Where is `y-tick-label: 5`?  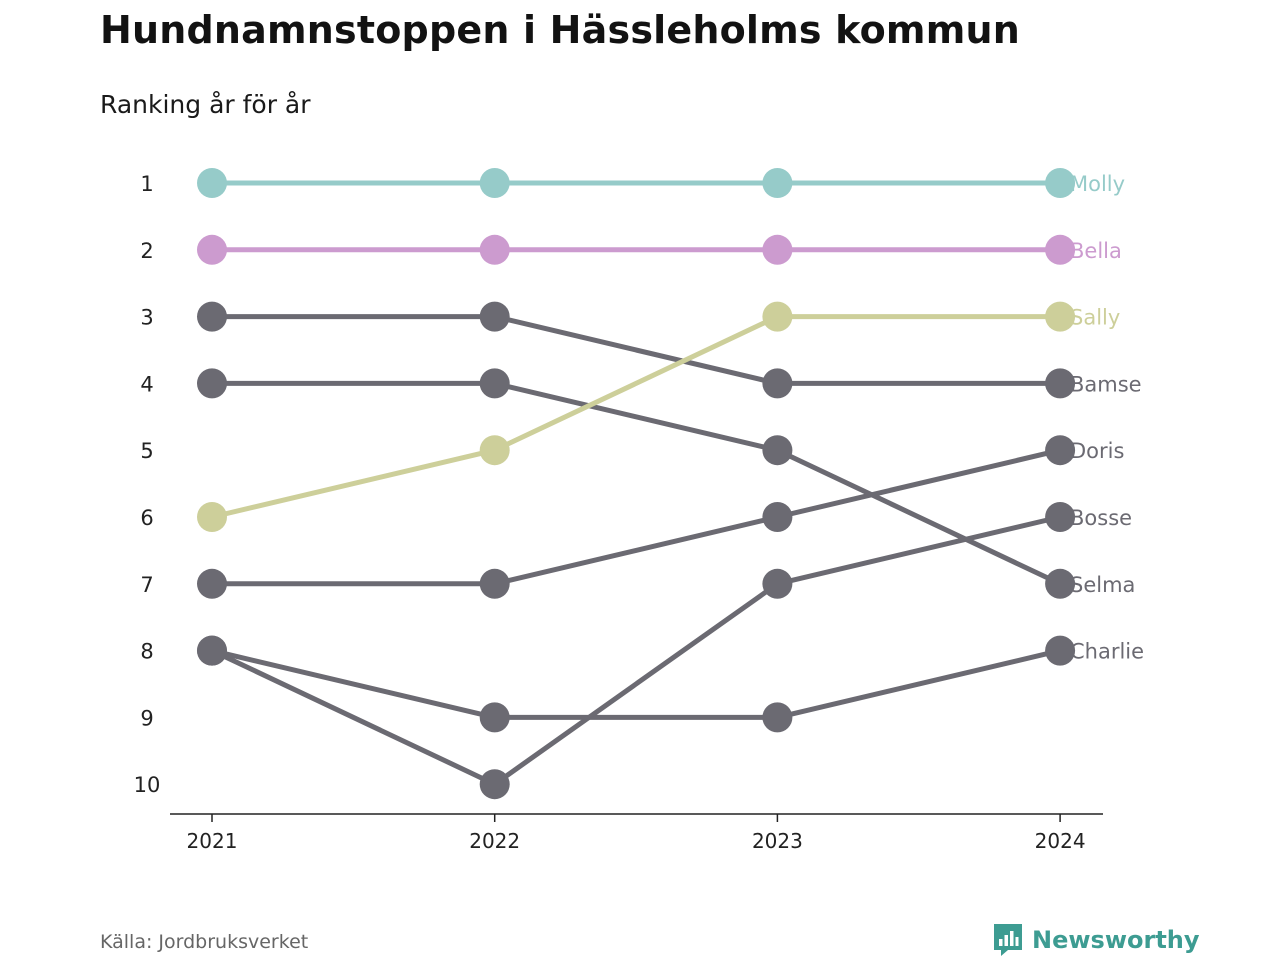 y-tick-label: 5 is located at coordinates (146, 451).